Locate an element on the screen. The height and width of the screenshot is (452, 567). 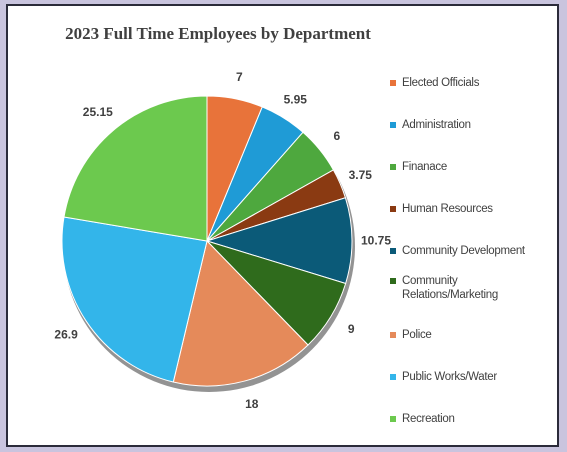
pie-slice-police is located at coordinates (240, 313).